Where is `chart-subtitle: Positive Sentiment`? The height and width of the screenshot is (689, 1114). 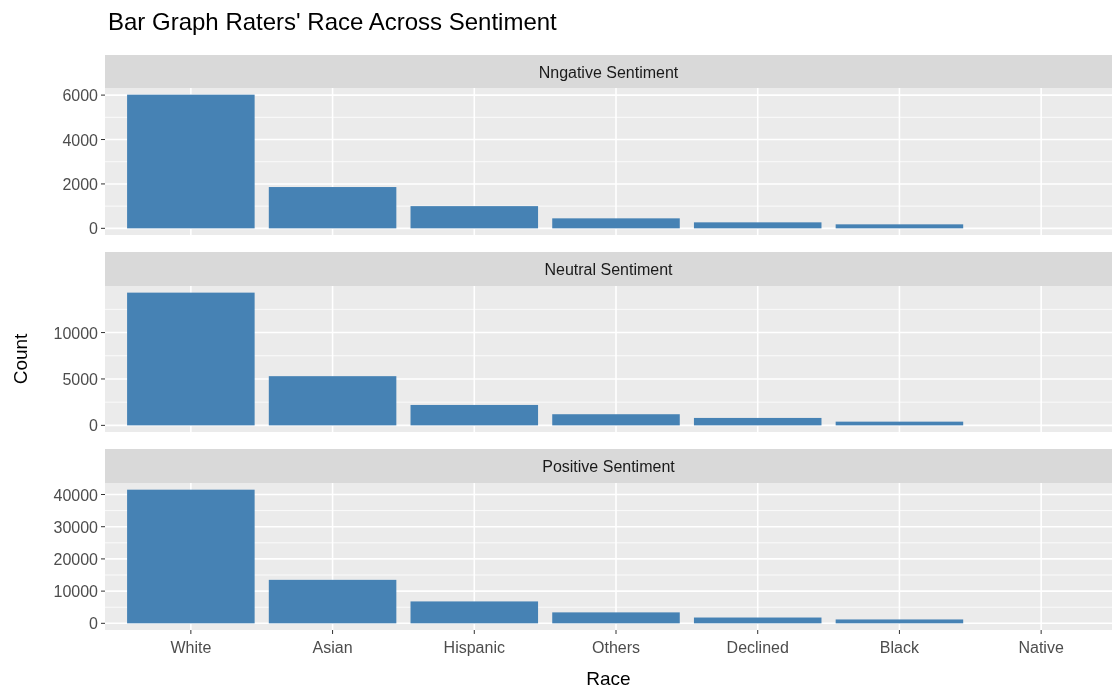 chart-subtitle: Positive Sentiment is located at coordinates (609, 466).